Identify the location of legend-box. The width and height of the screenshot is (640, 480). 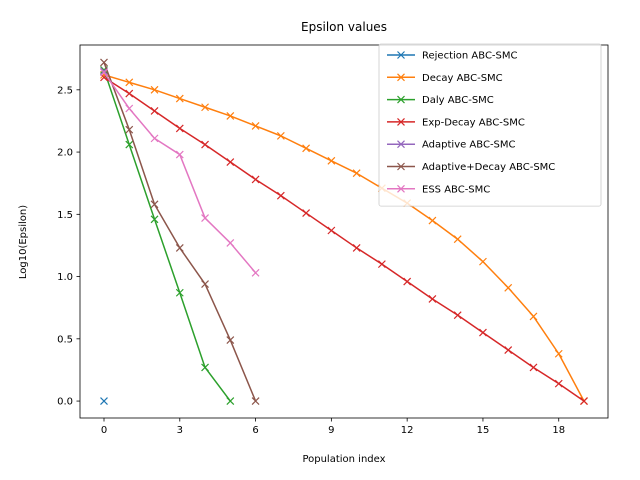
(490, 125).